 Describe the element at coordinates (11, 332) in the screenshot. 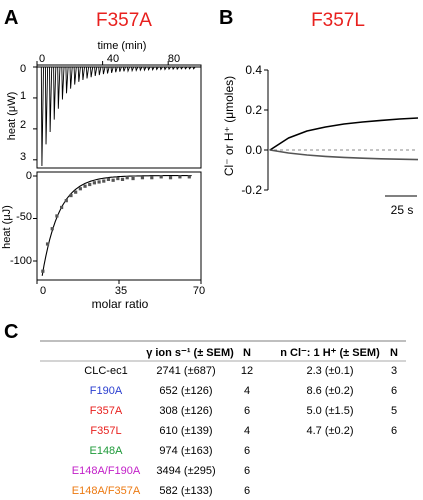

I see `panel-c-letter: C` at that location.